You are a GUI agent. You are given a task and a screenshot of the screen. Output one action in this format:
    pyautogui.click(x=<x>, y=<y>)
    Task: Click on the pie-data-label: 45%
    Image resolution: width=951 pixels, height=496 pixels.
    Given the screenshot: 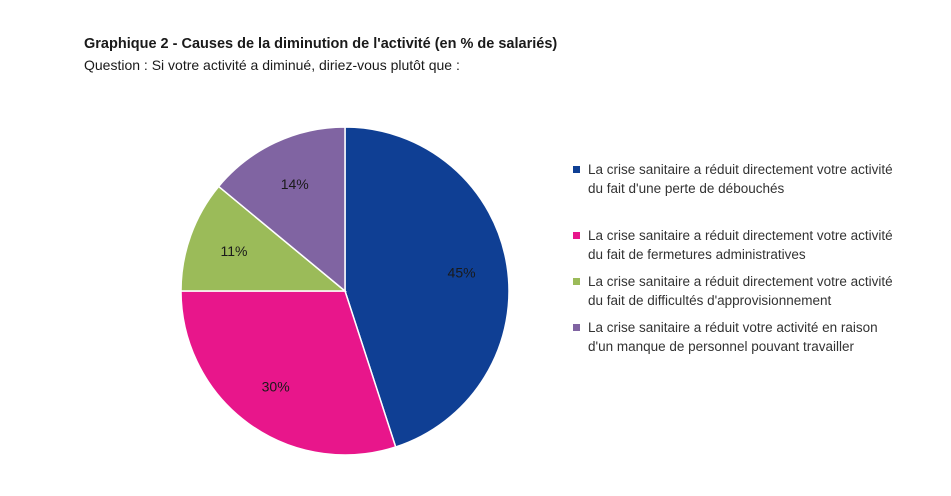 What is the action you would take?
    pyautogui.click(x=462, y=273)
    